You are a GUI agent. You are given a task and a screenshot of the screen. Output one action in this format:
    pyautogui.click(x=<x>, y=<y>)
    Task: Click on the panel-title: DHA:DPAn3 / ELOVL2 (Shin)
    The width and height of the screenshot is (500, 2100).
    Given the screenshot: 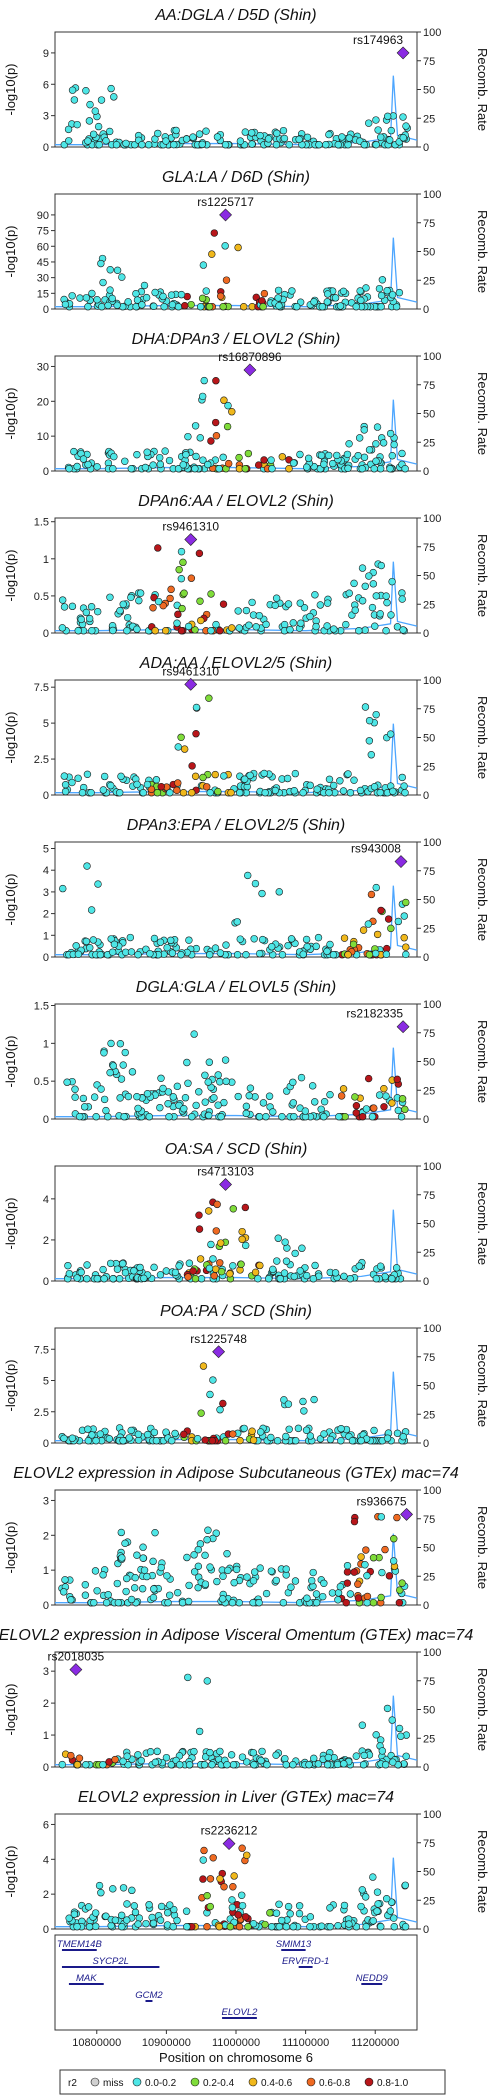 What is the action you would take?
    pyautogui.click(x=236, y=339)
    